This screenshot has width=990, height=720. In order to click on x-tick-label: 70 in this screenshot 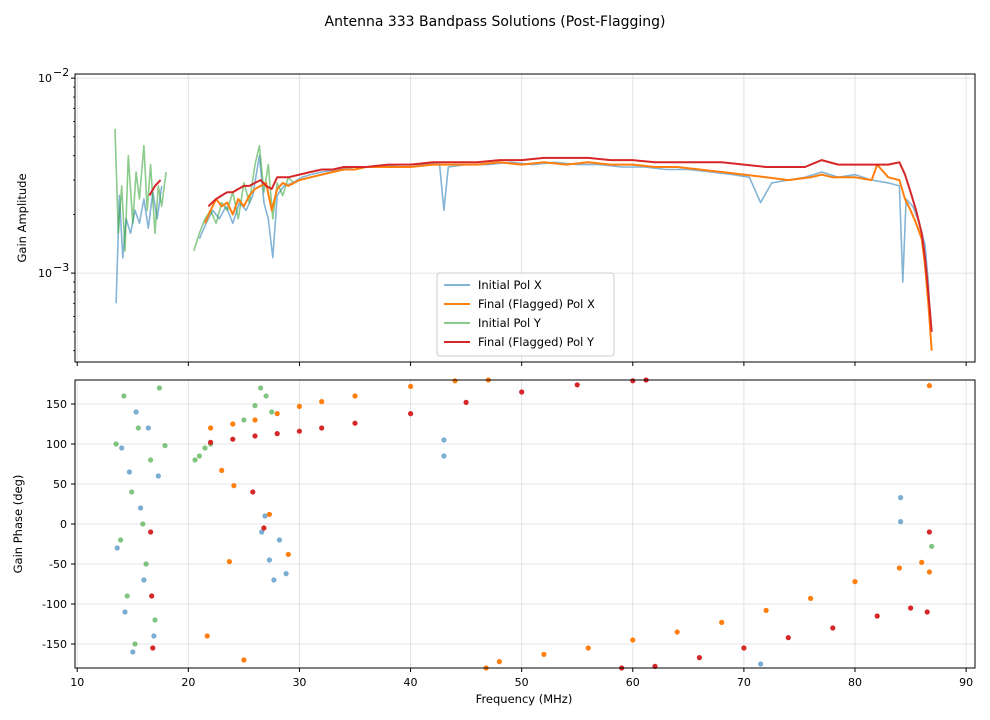, I will do `click(744, 682)`.